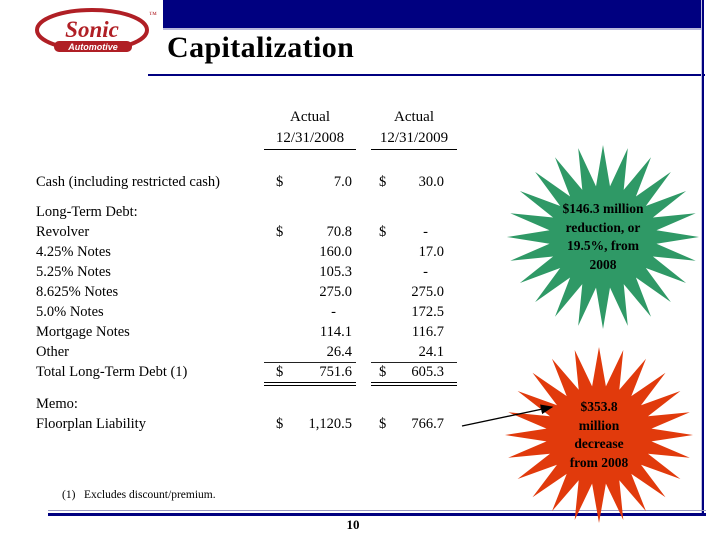 The height and width of the screenshot is (540, 720). I want to click on cell-value: 751.6, so click(335, 372).